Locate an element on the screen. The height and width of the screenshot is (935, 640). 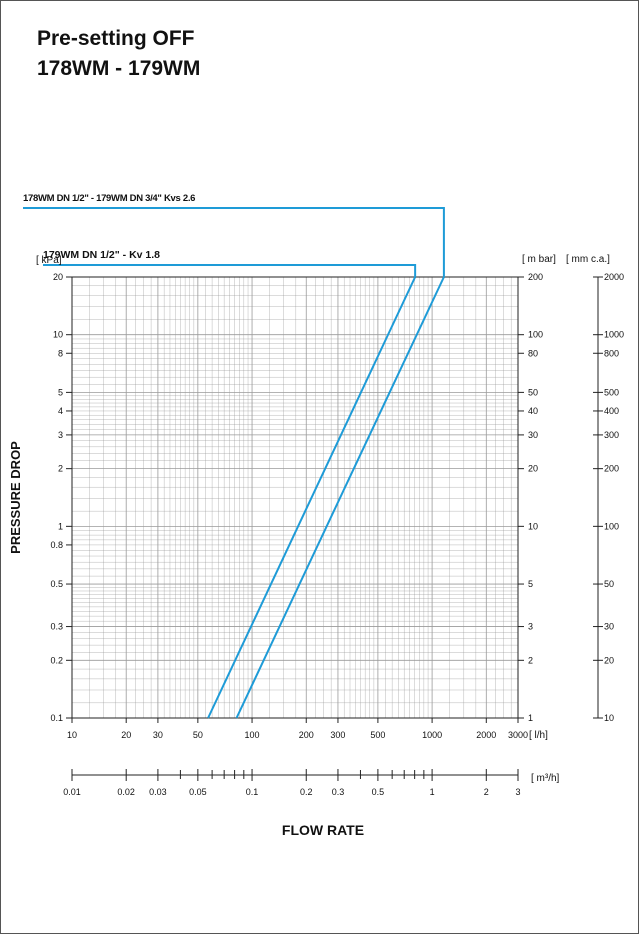
xtick-label-m3h: 2 is located at coordinates (486, 792).